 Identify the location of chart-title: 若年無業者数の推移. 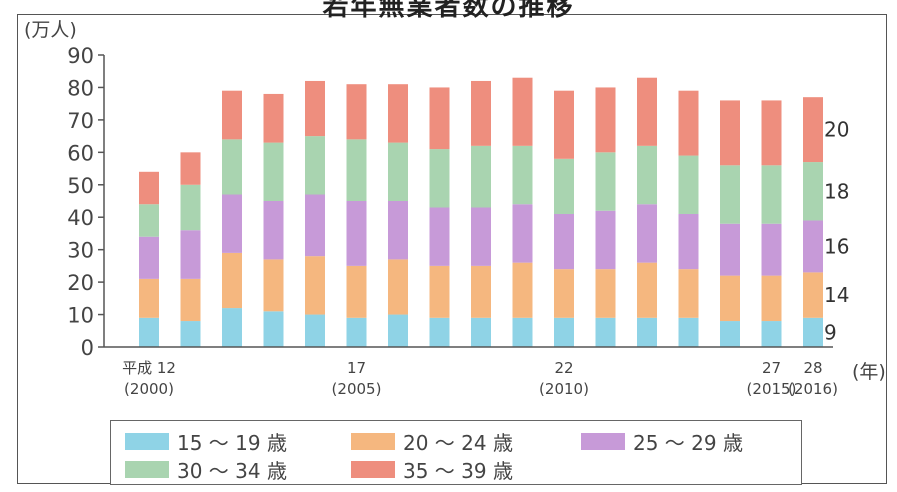
(448, 11).